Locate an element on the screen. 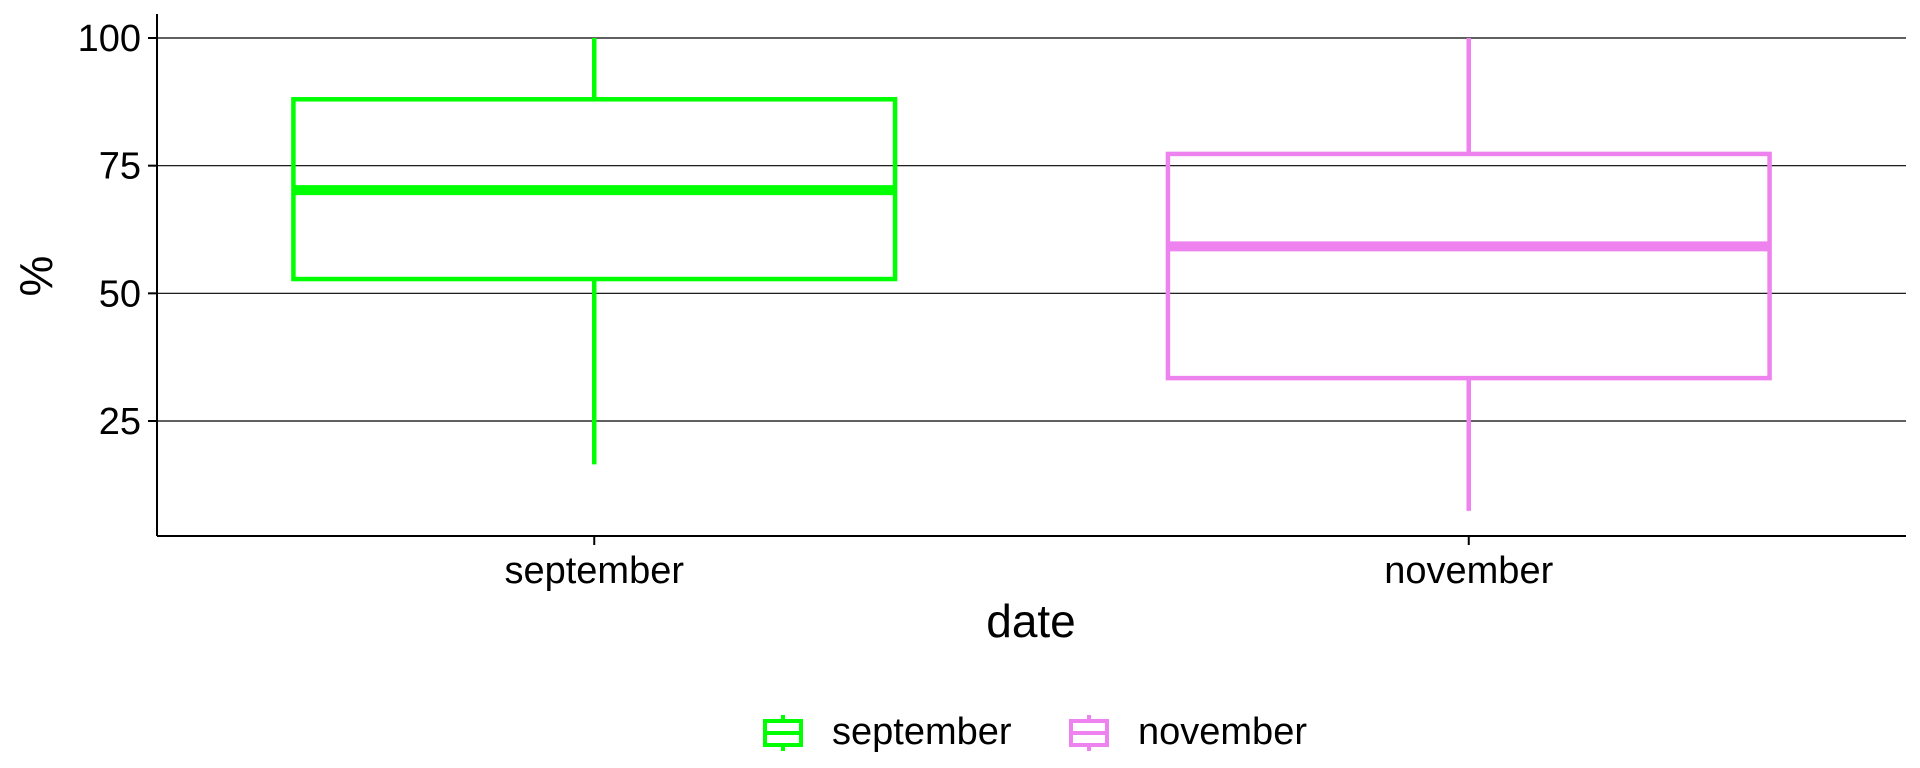 The height and width of the screenshot is (768, 1920). interquartile-box is located at coordinates (1468, 266).